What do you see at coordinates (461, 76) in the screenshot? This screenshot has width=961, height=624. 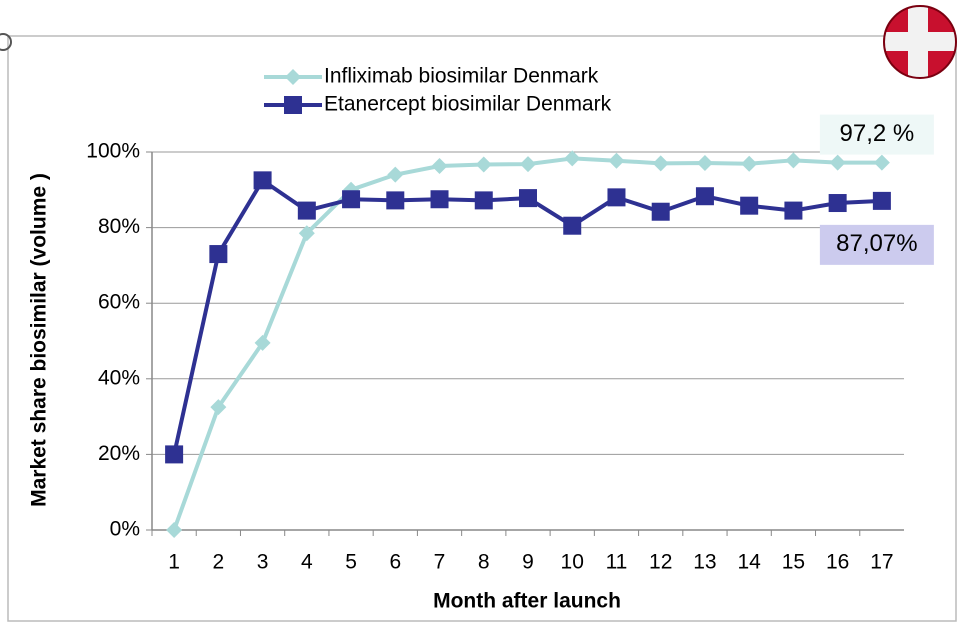 I see `legend-label: Infliximab biosimilar Denmark` at bounding box center [461, 76].